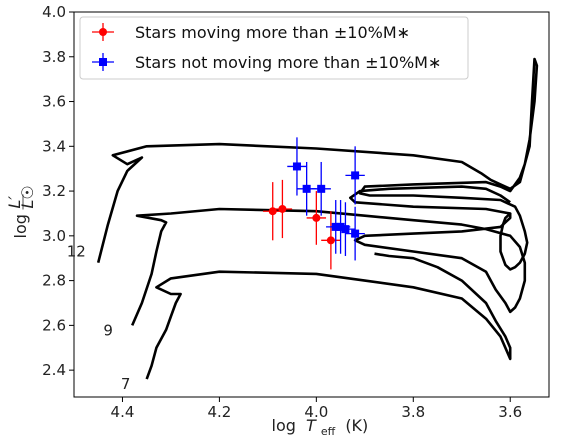 Image resolution: width=570 pixels, height=437 pixels. I want to click on y-axis-label-prefix: log, so click(20, 226).